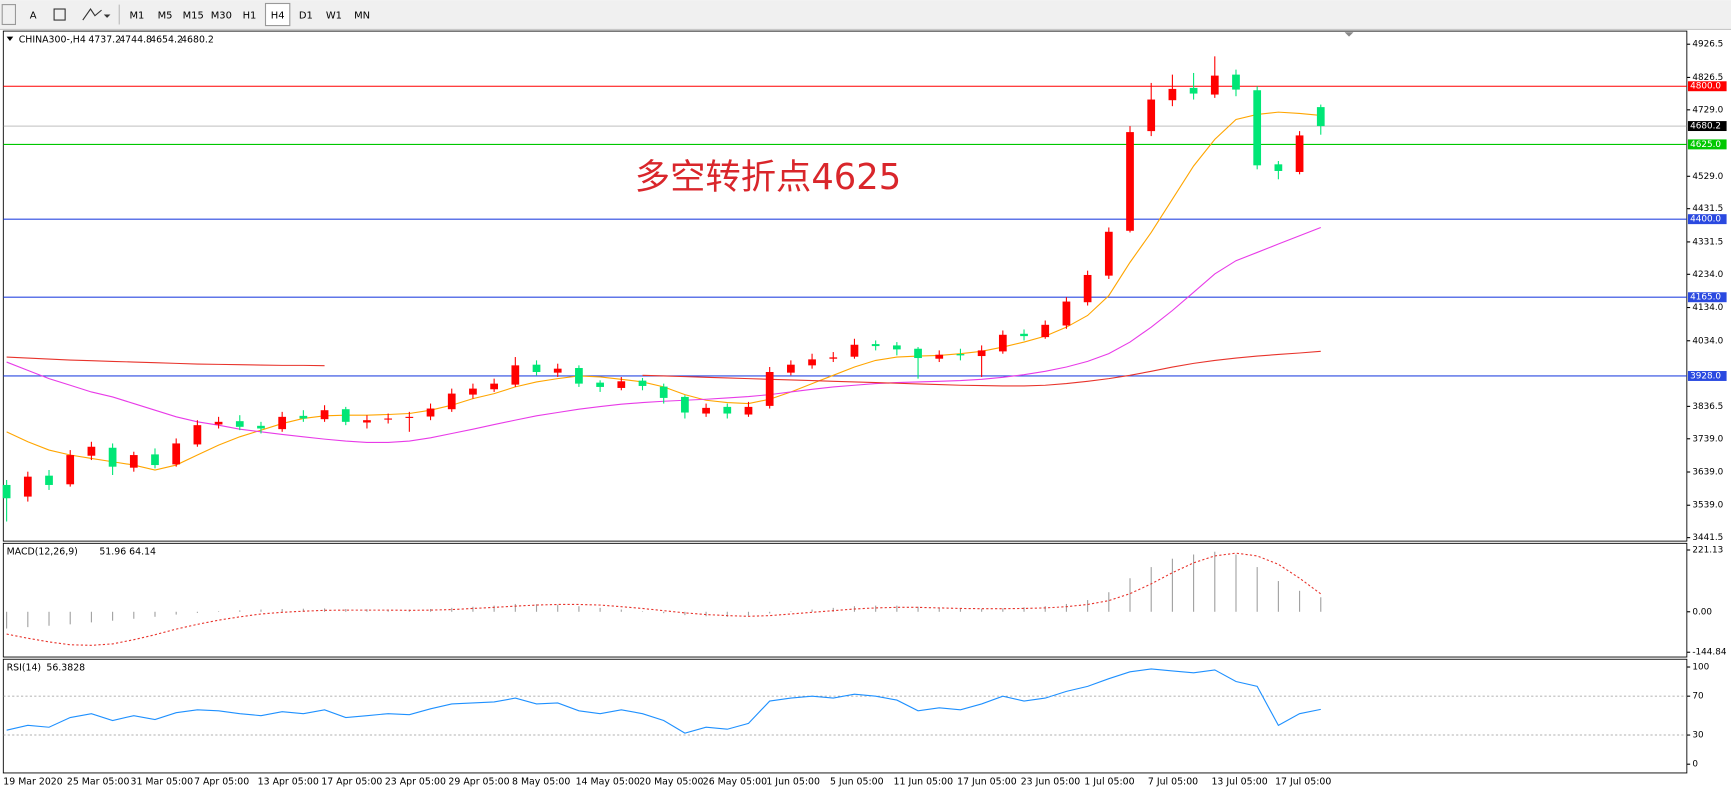 The image size is (1731, 793). What do you see at coordinates (541, 781) in the screenshot?
I see `x-tick-label: 8 May 05:00` at bounding box center [541, 781].